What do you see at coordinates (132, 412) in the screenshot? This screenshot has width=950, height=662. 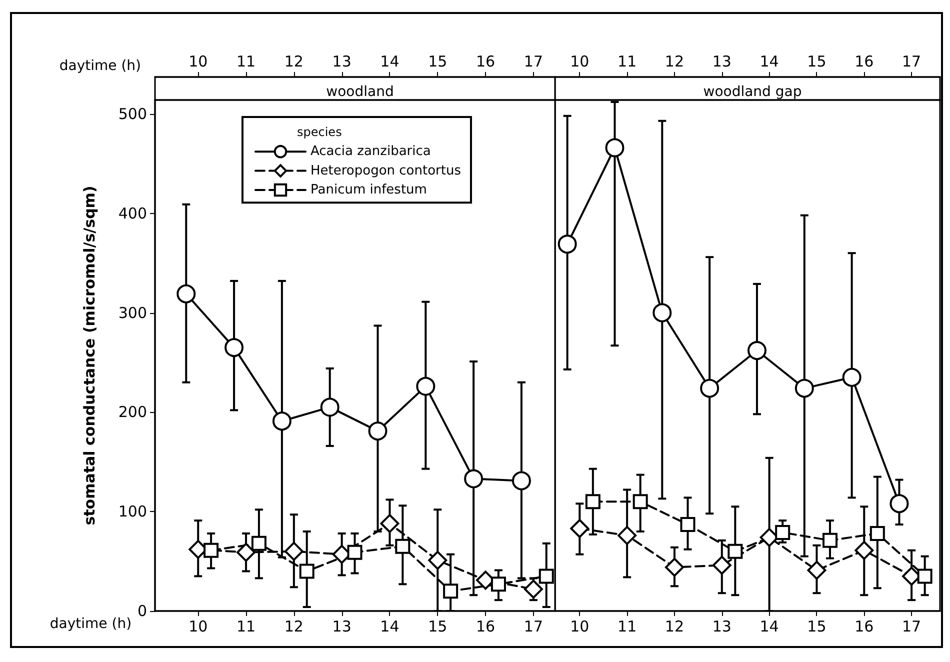 I see `y-tick-label: 200` at bounding box center [132, 412].